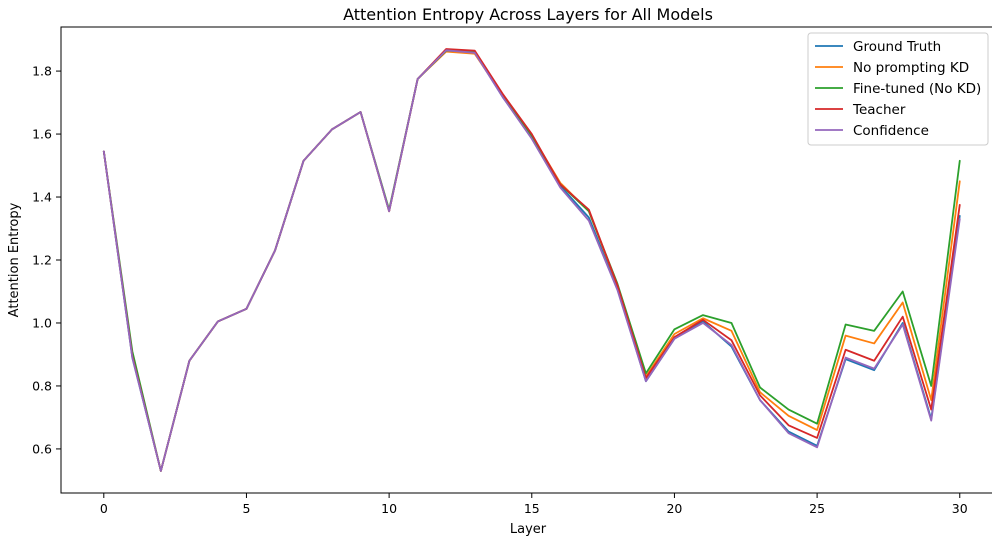  Describe the element at coordinates (917, 89) in the screenshot. I see `legend-label-fine-tuned-no-kd: Fine-tuned (No KD)` at that location.